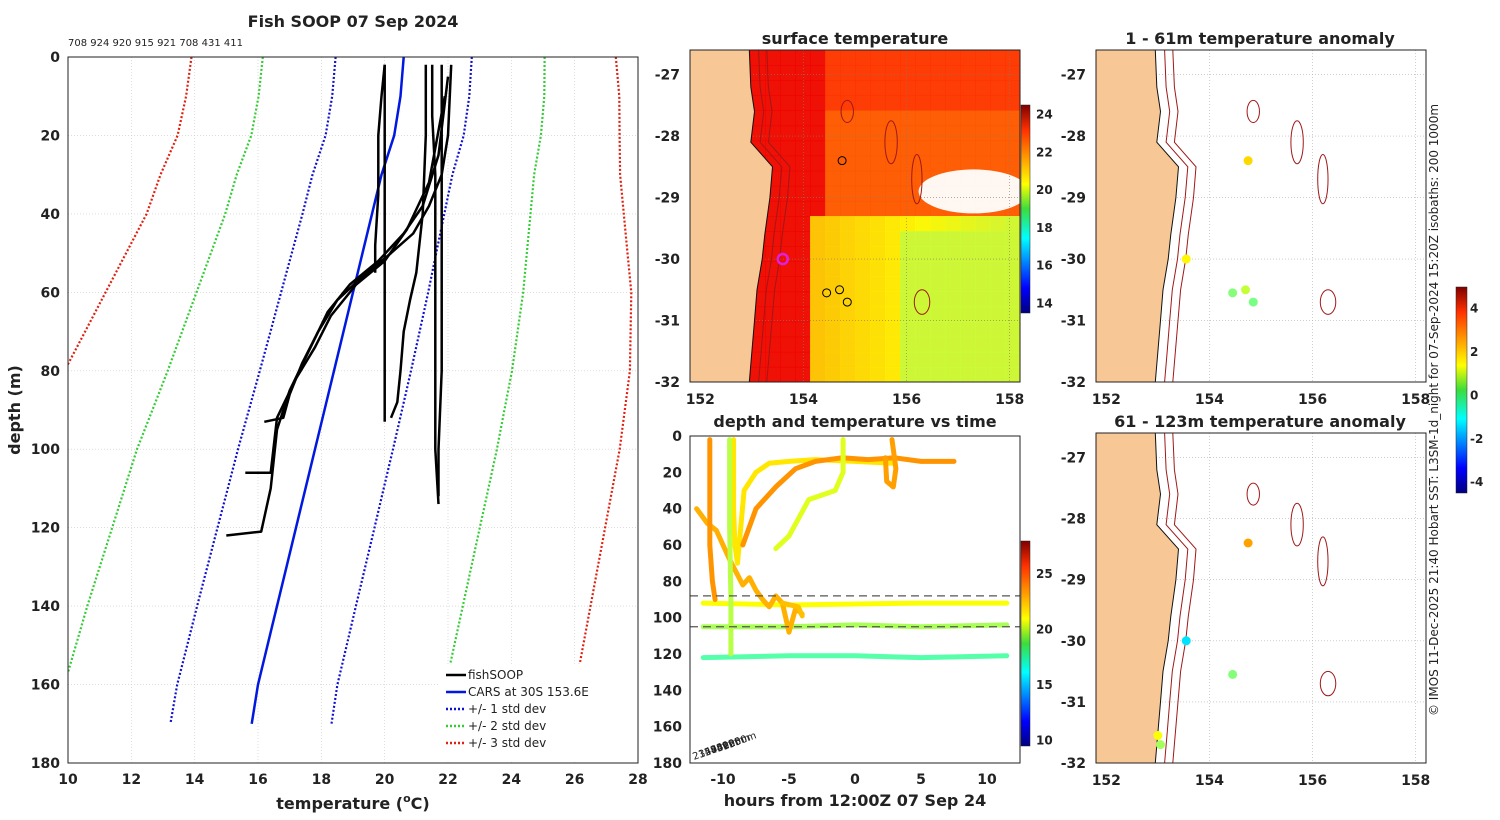 This screenshot has height=820, width=1500. What do you see at coordinates (667, 619) in the screenshot?
I see `ts-y-tick: 100` at bounding box center [667, 619].